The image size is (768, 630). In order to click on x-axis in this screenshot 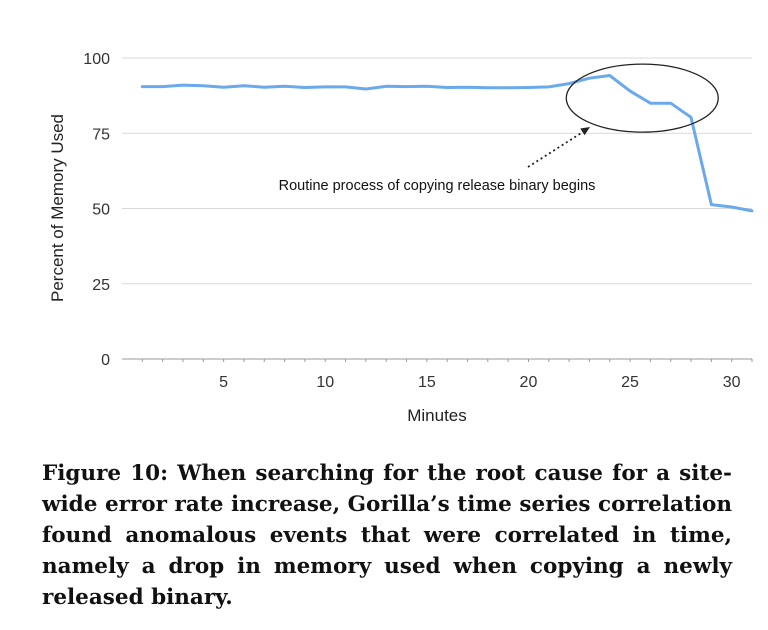, I will do `click(437, 360)`.